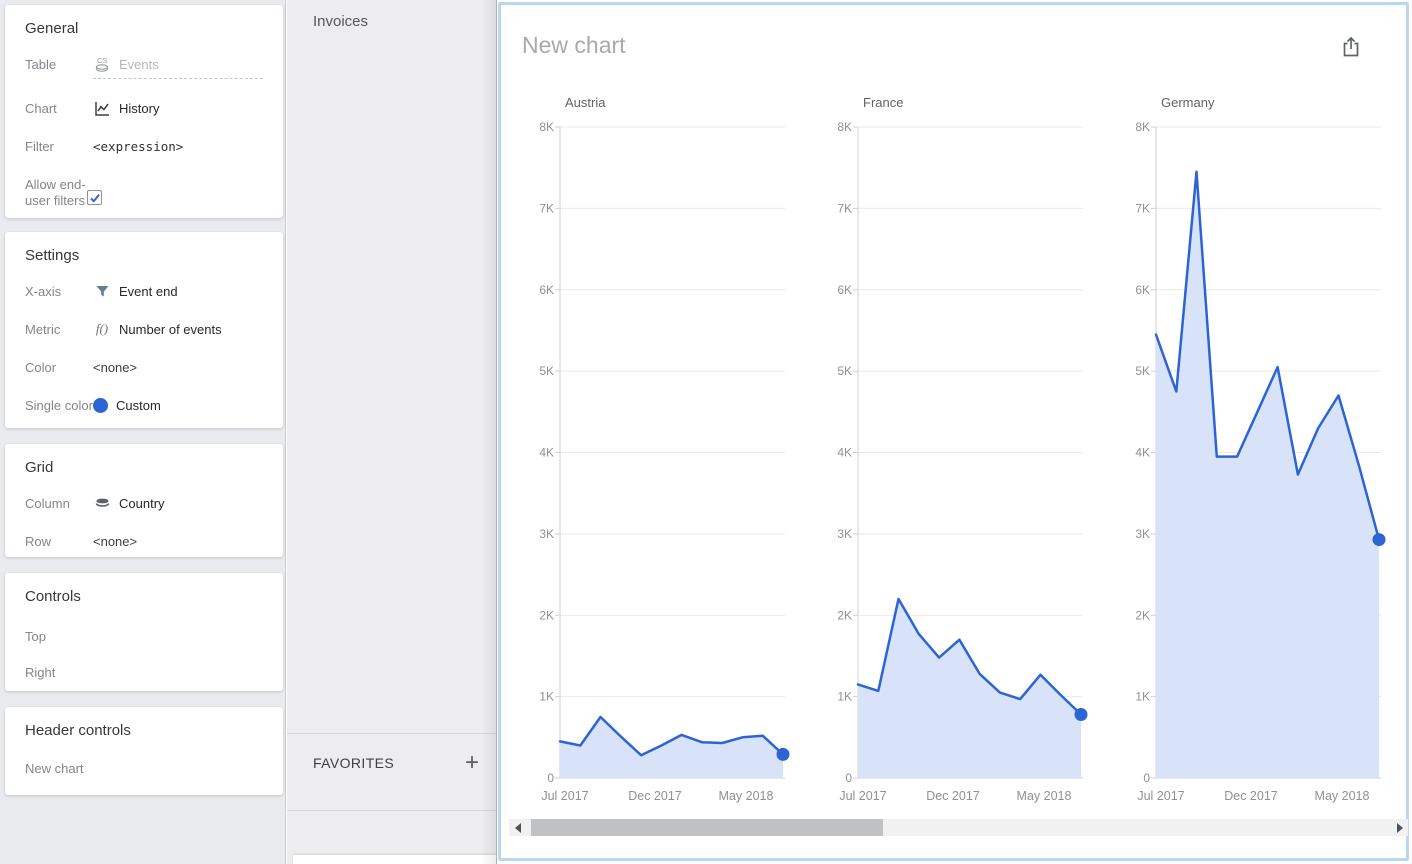  I want to click on divider, so click(392, 733).